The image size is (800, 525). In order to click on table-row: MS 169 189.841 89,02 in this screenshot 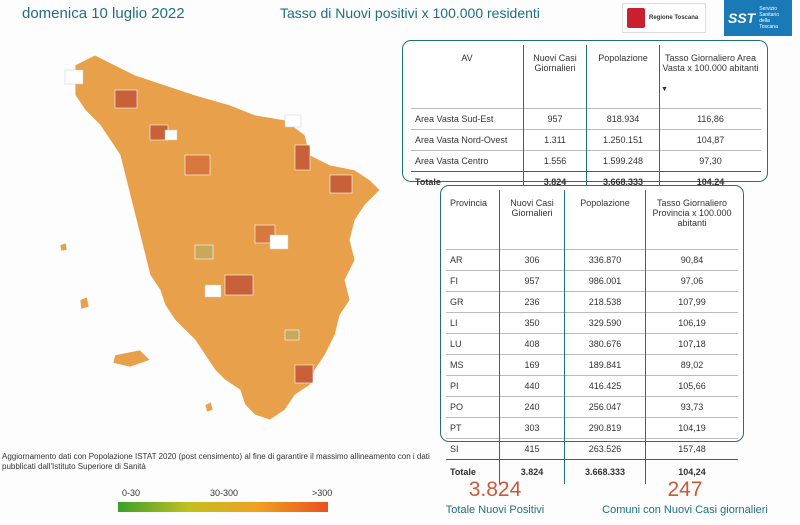, I will do `click(592, 365)`.